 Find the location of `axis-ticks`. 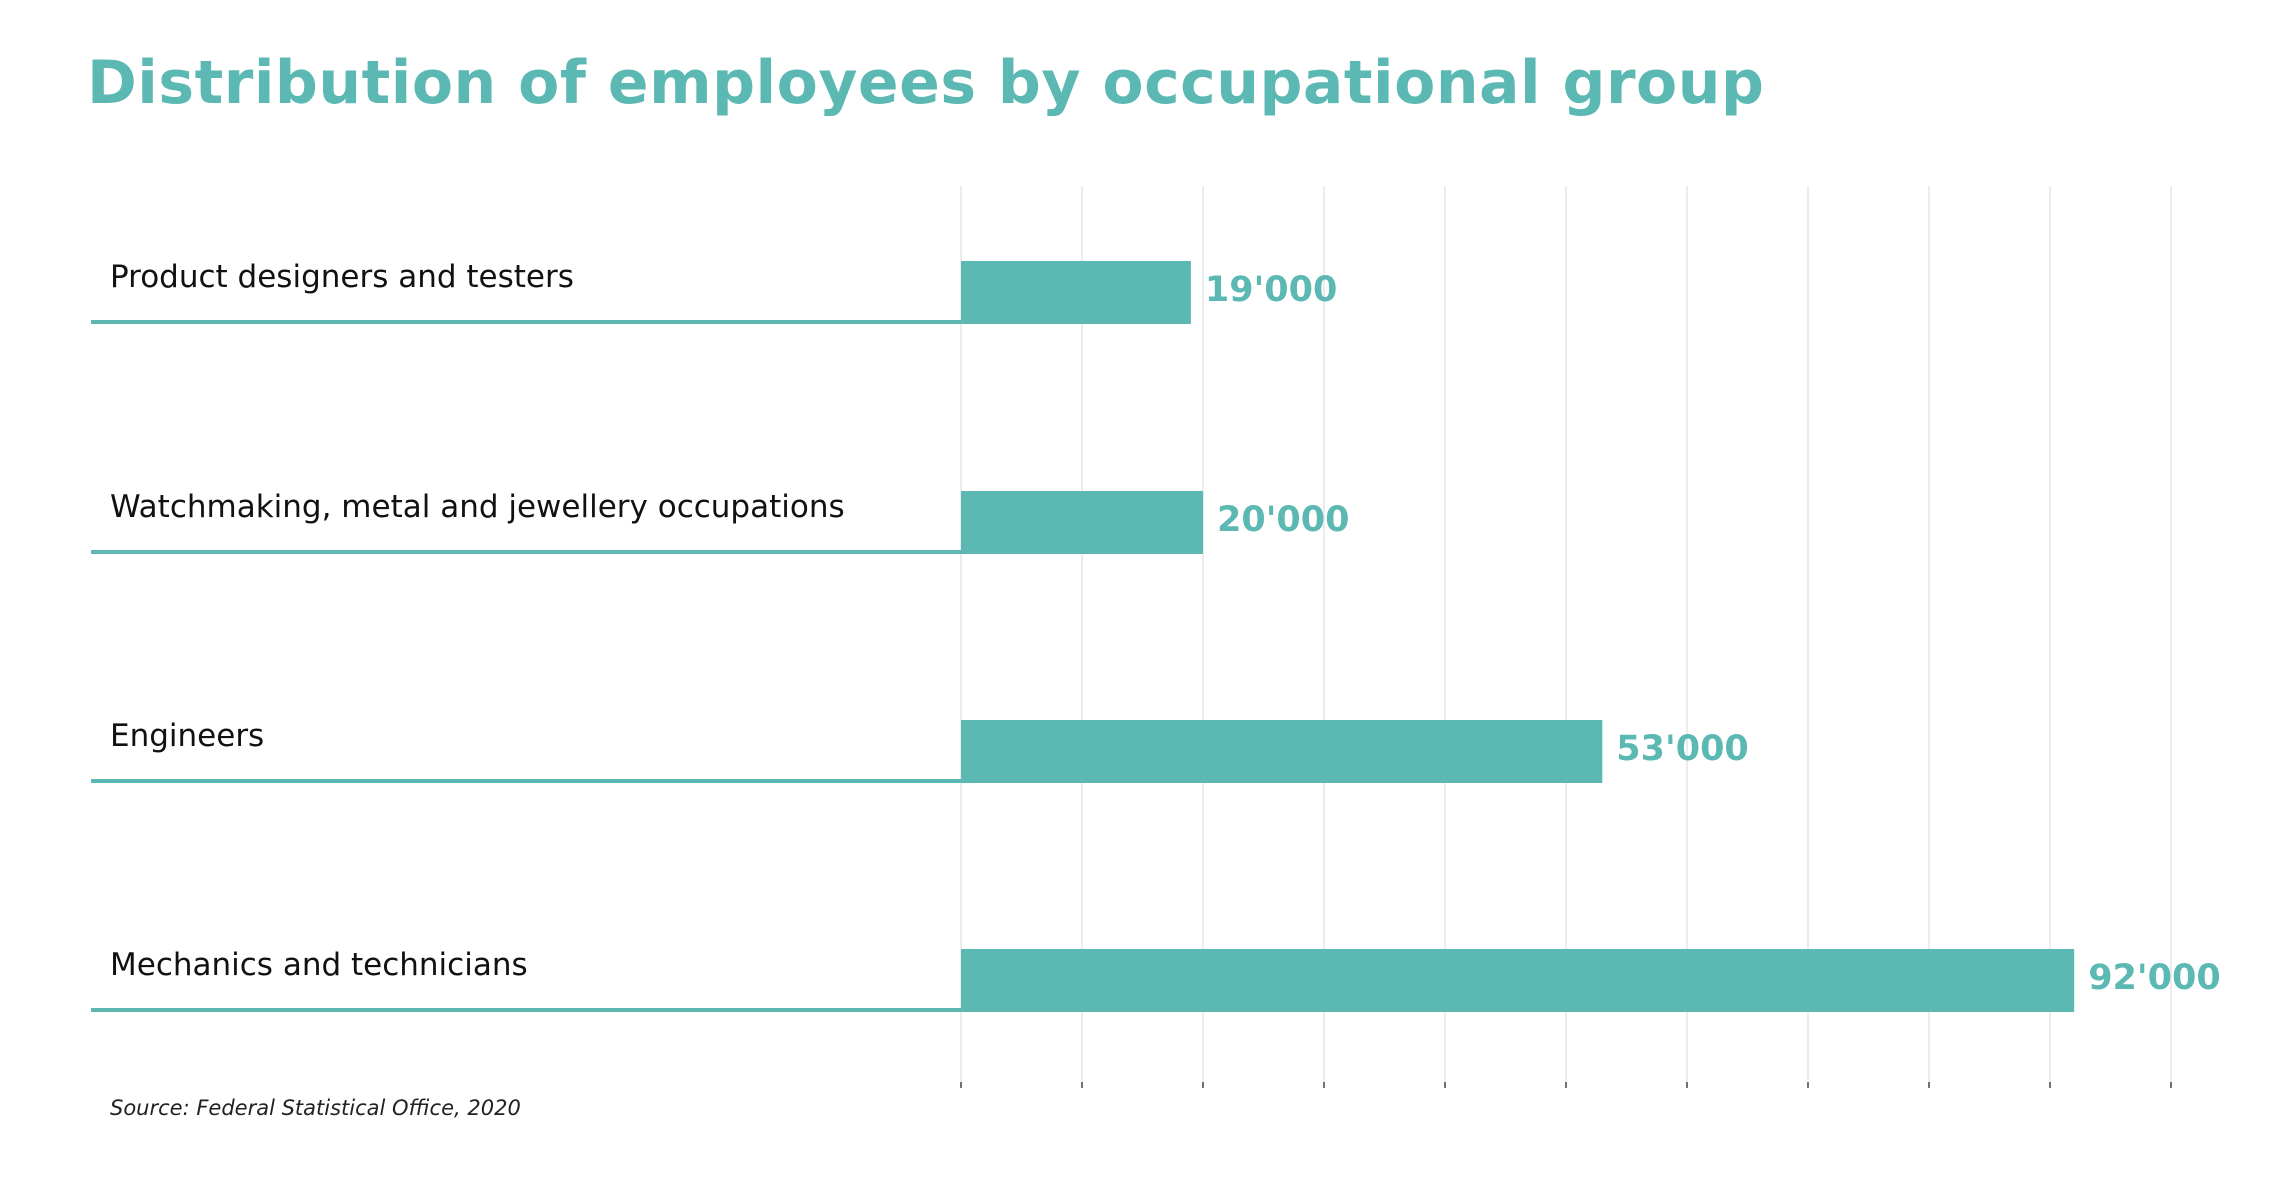

axis-ticks is located at coordinates (1566, 1085).